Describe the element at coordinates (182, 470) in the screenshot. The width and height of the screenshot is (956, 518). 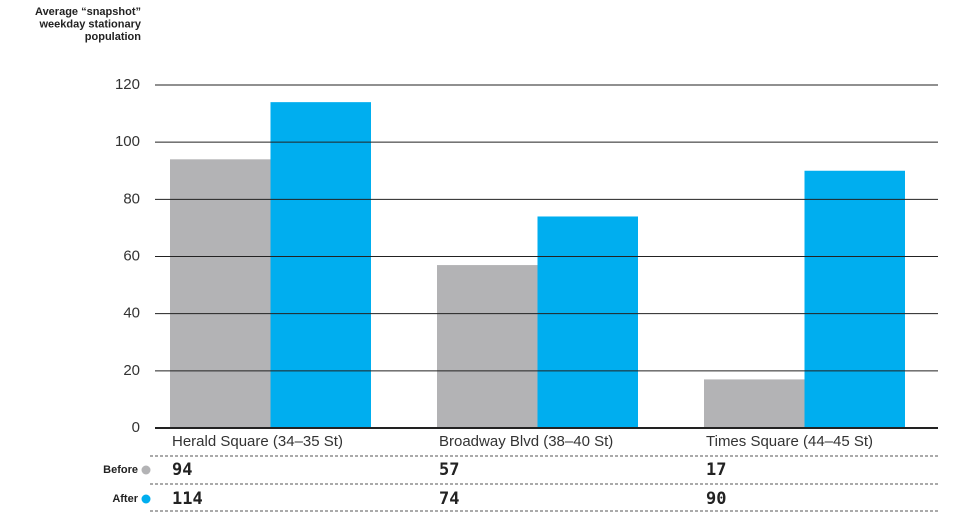
I see `value-label: 94` at that location.